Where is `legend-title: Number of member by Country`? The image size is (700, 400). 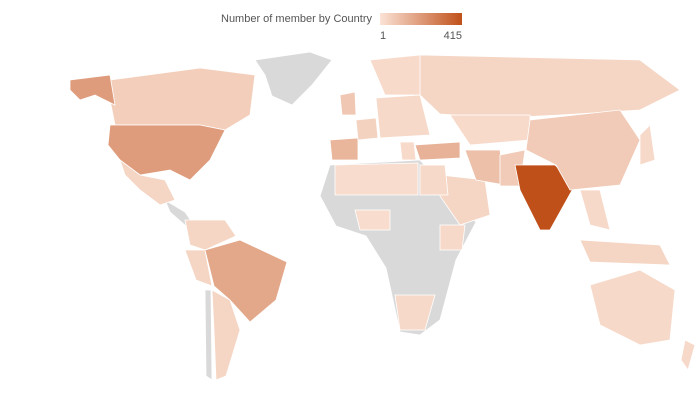
legend-title: Number of member by Country is located at coordinates (296, 19).